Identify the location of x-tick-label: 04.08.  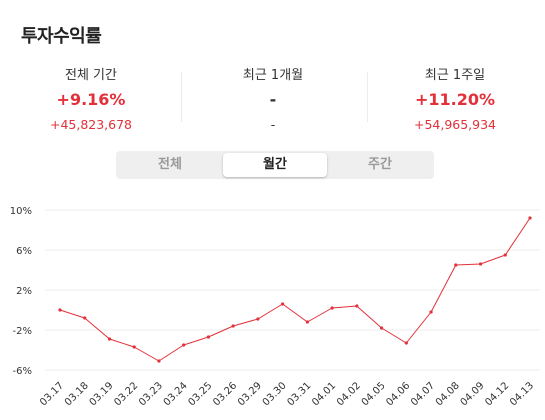
(448, 394).